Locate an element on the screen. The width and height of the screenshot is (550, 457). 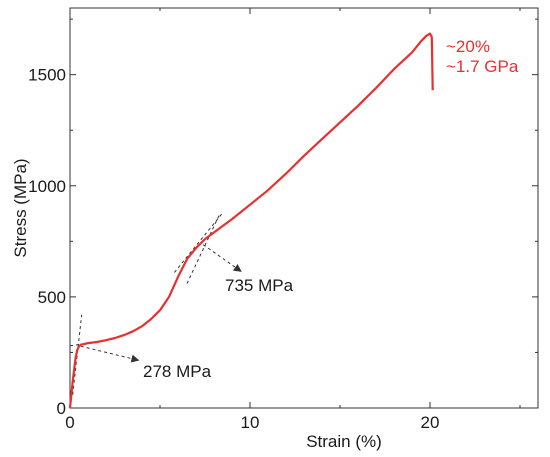
y-tick-label: 0 is located at coordinates (61, 408).